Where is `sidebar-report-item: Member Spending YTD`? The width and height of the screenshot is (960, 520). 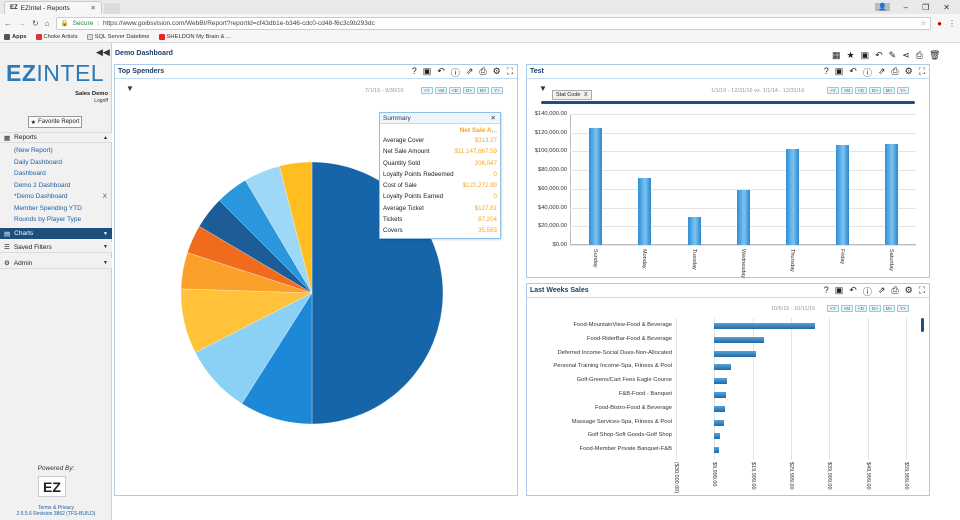
sidebar-report-item: Member Spending YTD is located at coordinates (56, 209).